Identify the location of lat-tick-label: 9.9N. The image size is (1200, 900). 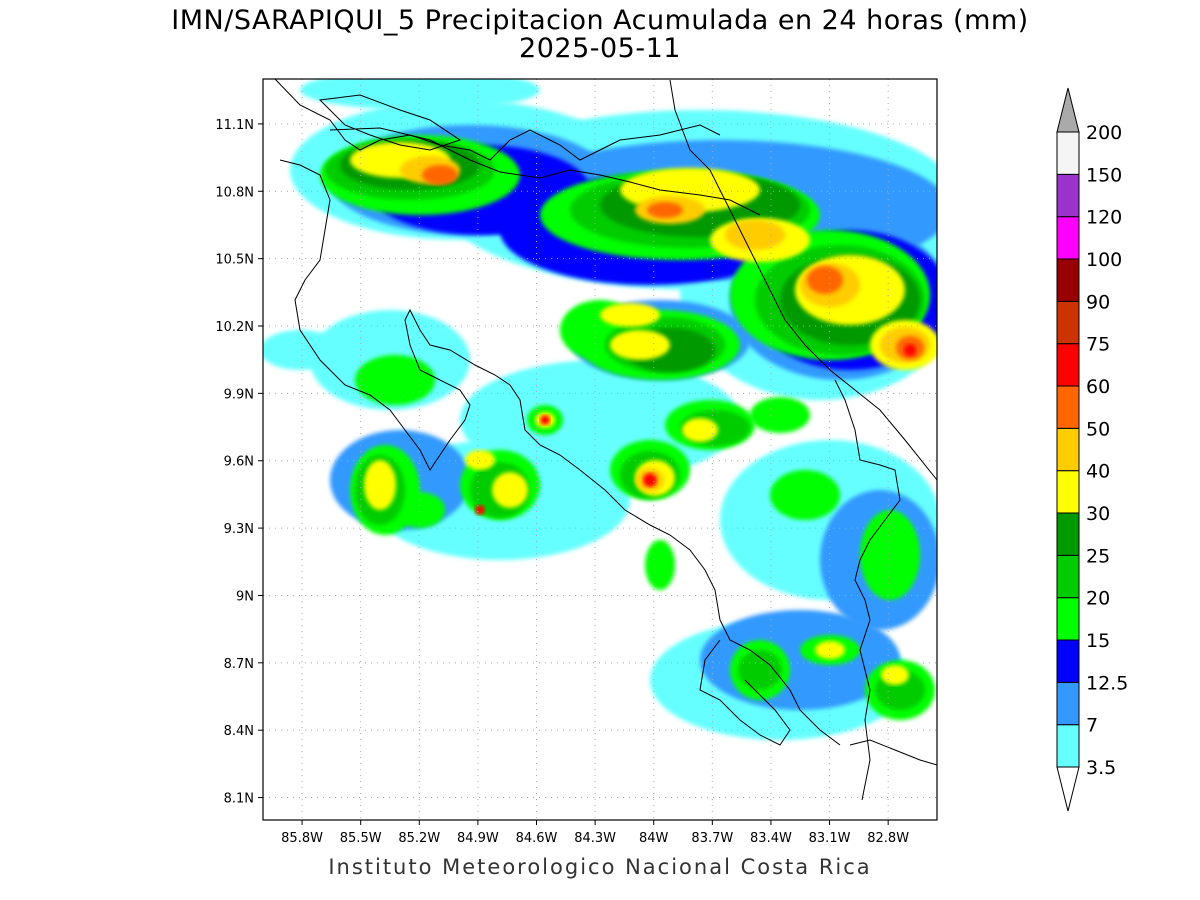
(239, 394).